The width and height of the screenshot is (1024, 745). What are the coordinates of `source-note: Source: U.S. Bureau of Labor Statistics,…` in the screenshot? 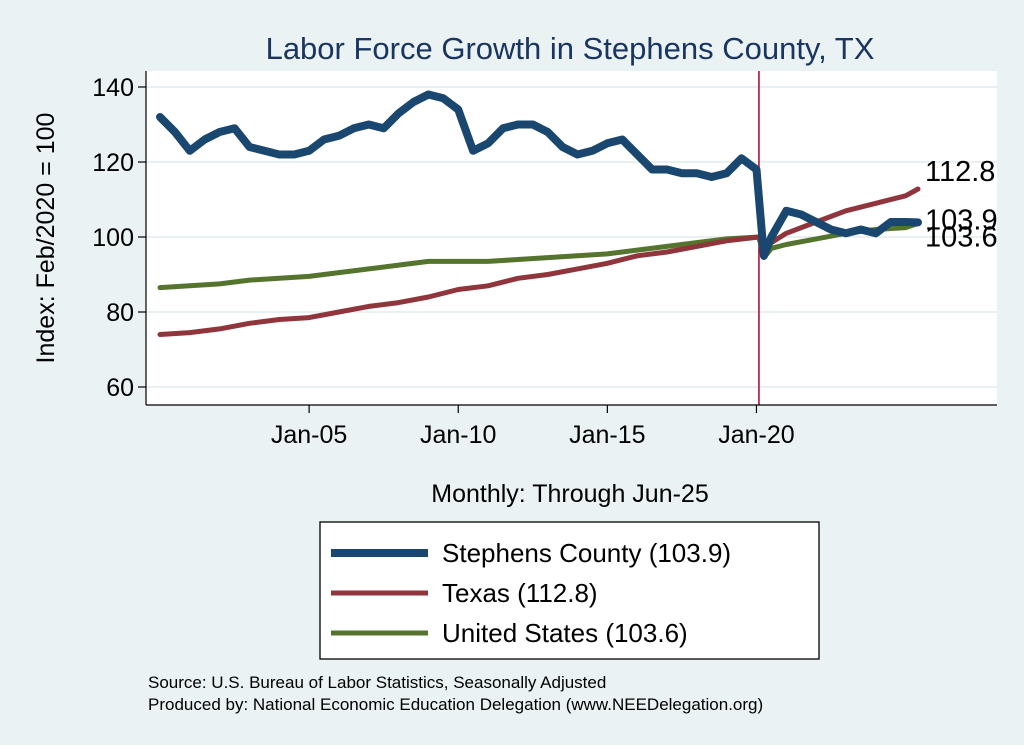 It's located at (377, 682).